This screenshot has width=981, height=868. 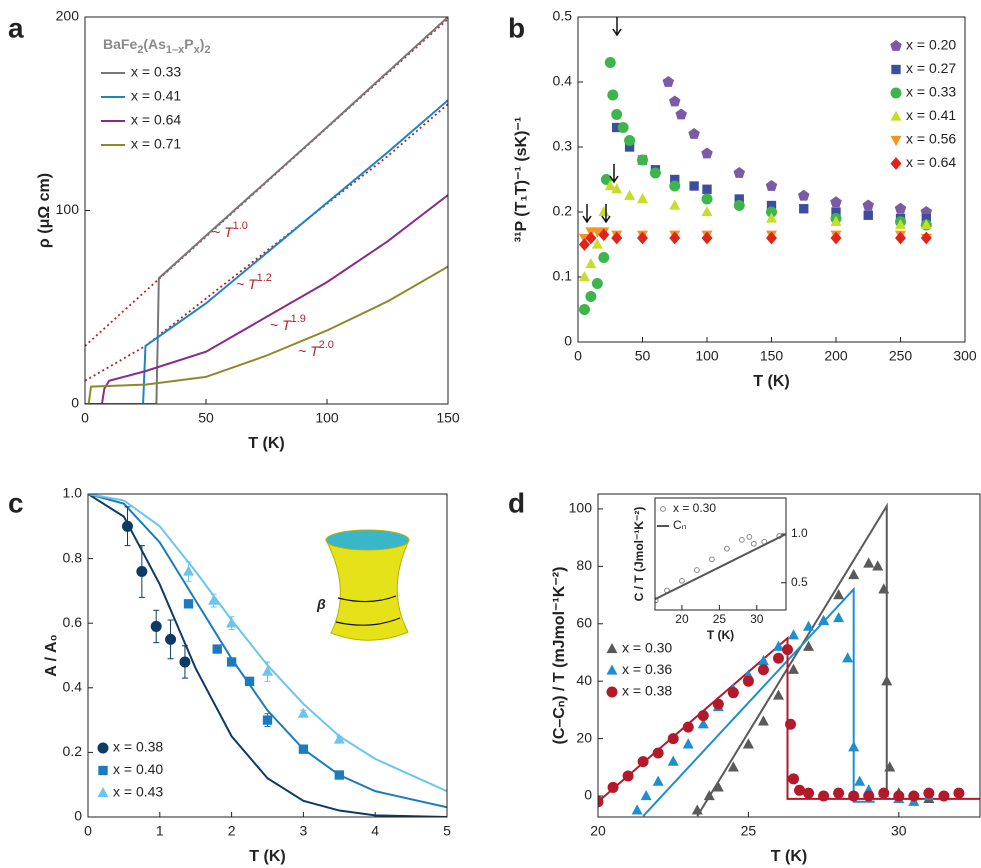 What do you see at coordinates (51, 655) in the screenshot?
I see `y-axis-title: A / A₀` at bounding box center [51, 655].